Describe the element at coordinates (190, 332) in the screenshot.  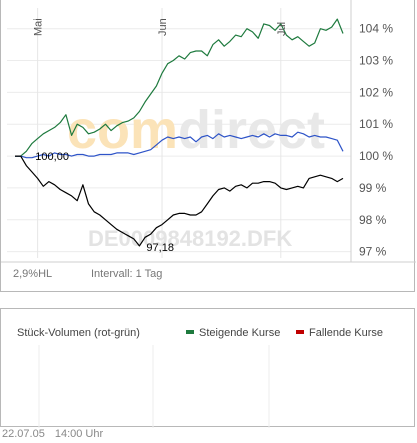
I see `legend-rising-swatch` at that location.